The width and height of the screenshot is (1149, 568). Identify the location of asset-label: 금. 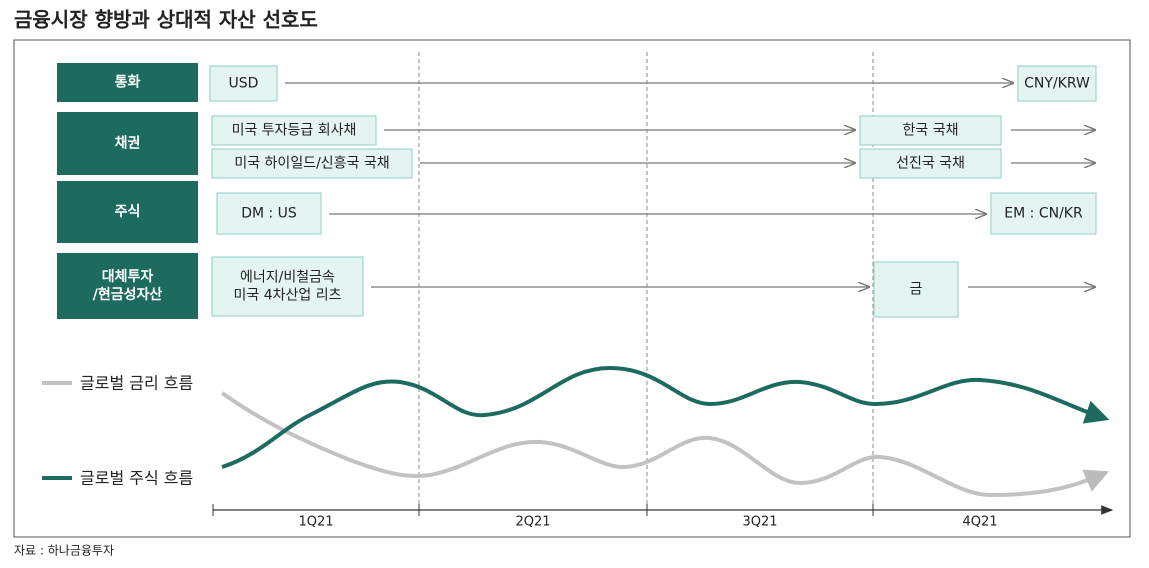
(916, 290).